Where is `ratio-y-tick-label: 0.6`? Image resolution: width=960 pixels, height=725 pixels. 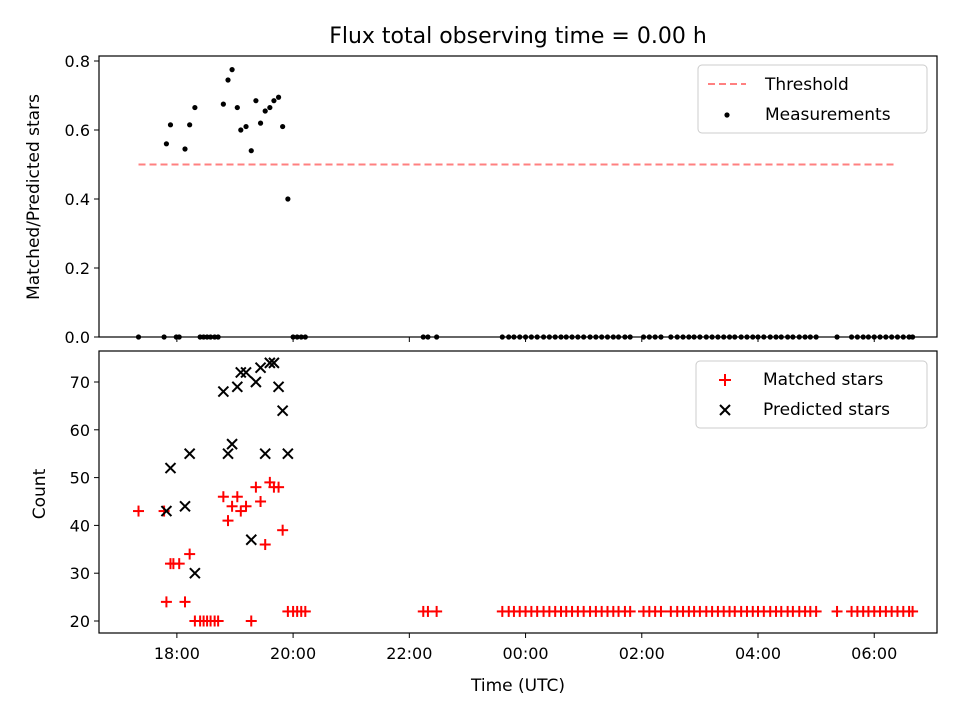 ratio-y-tick-label: 0.6 is located at coordinates (77, 130).